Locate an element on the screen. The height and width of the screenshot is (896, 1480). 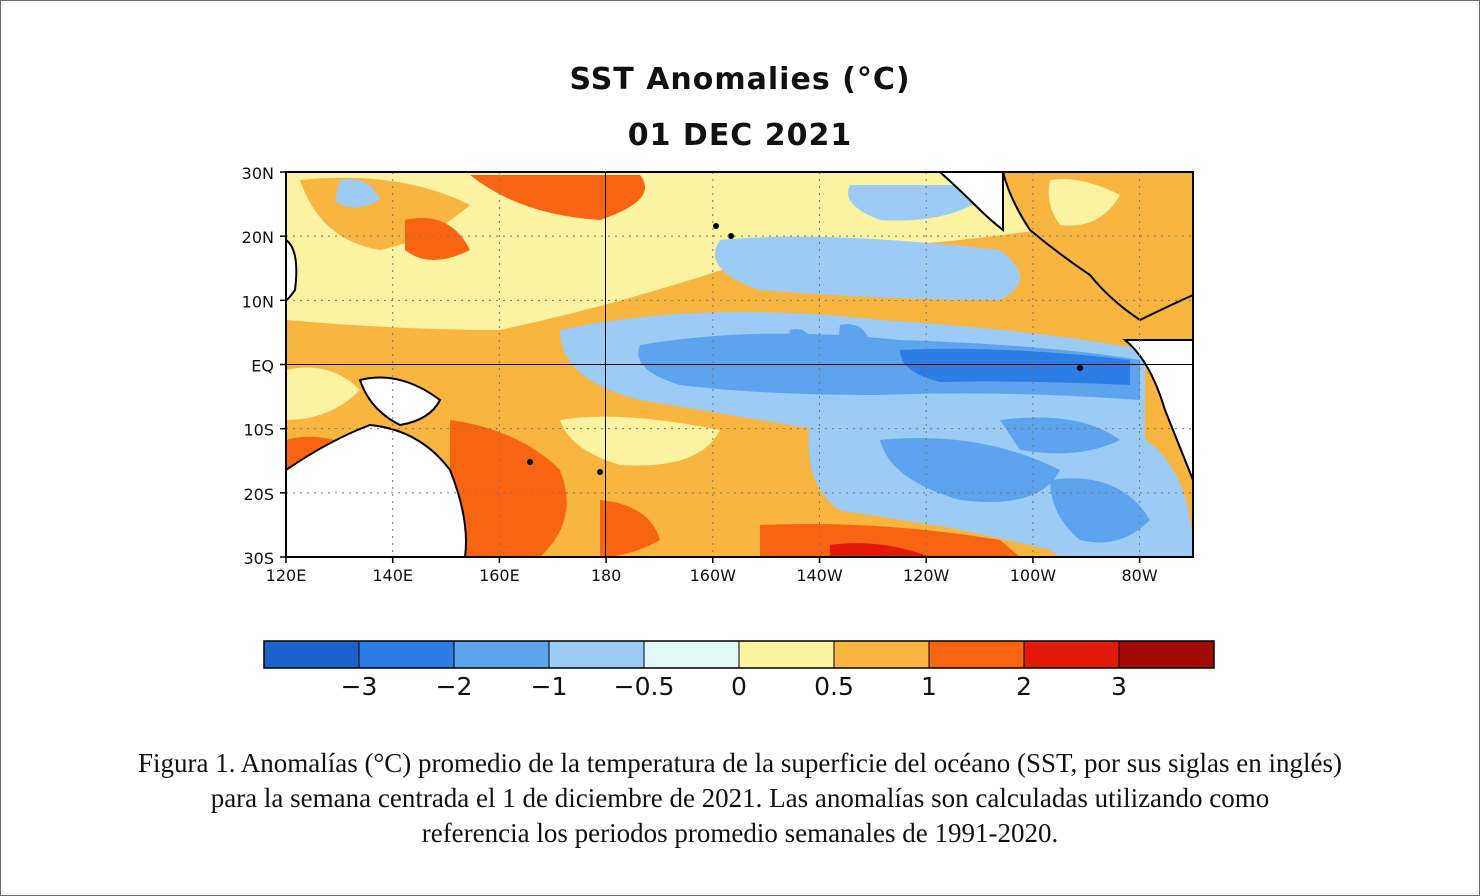
lon-tick-label: 160W is located at coordinates (713, 575).